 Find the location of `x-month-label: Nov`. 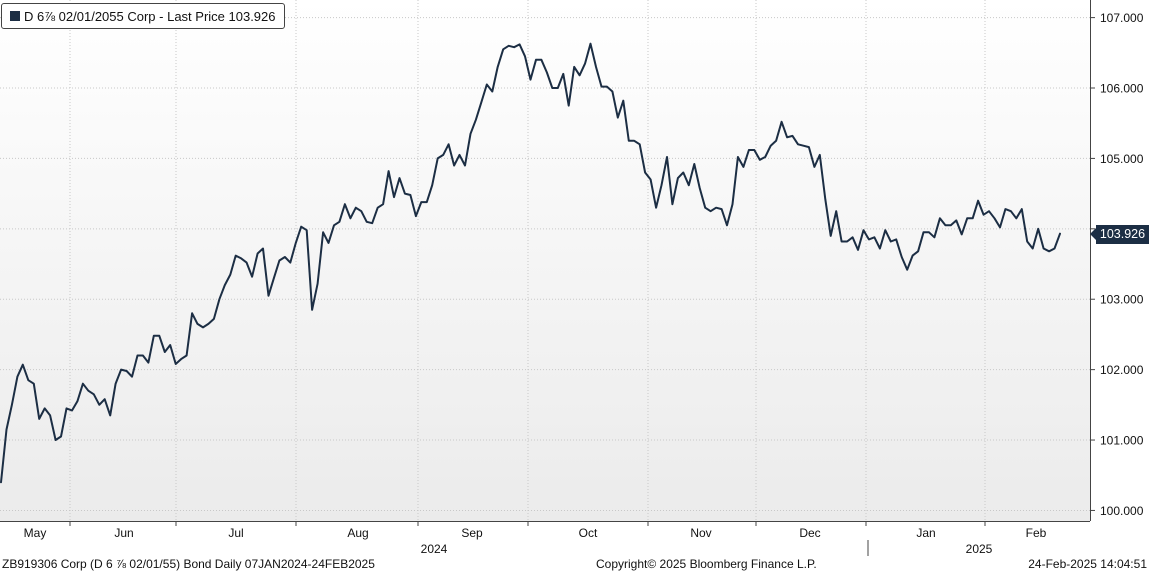

x-month-label: Nov is located at coordinates (700, 533).